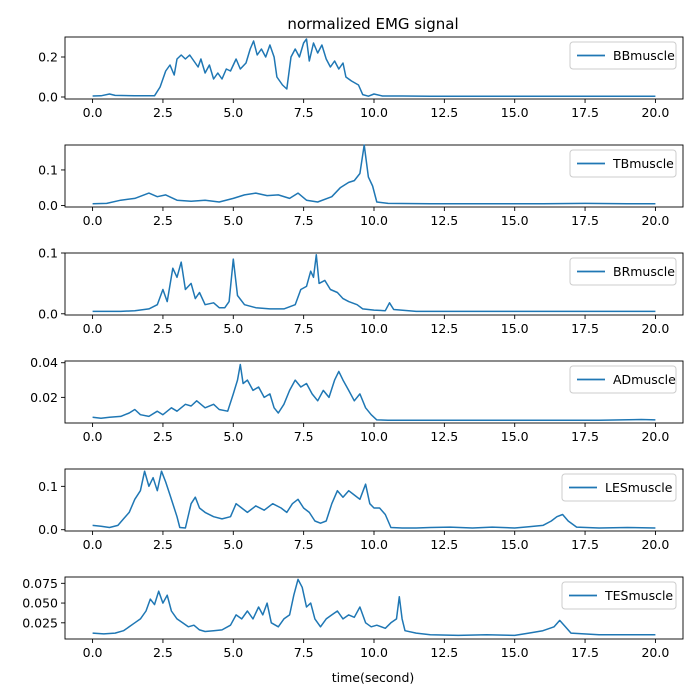  What do you see at coordinates (374, 174) in the screenshot?
I see `series-line-tbmuscle` at bounding box center [374, 174].